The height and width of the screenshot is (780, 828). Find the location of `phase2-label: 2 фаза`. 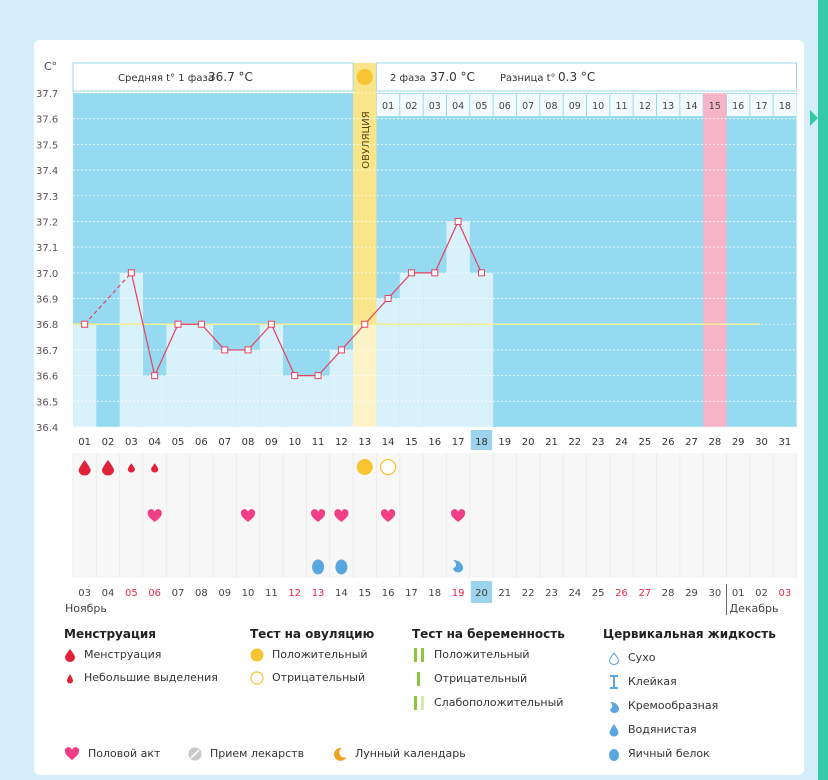

phase2-label: 2 фаза is located at coordinates (408, 78).